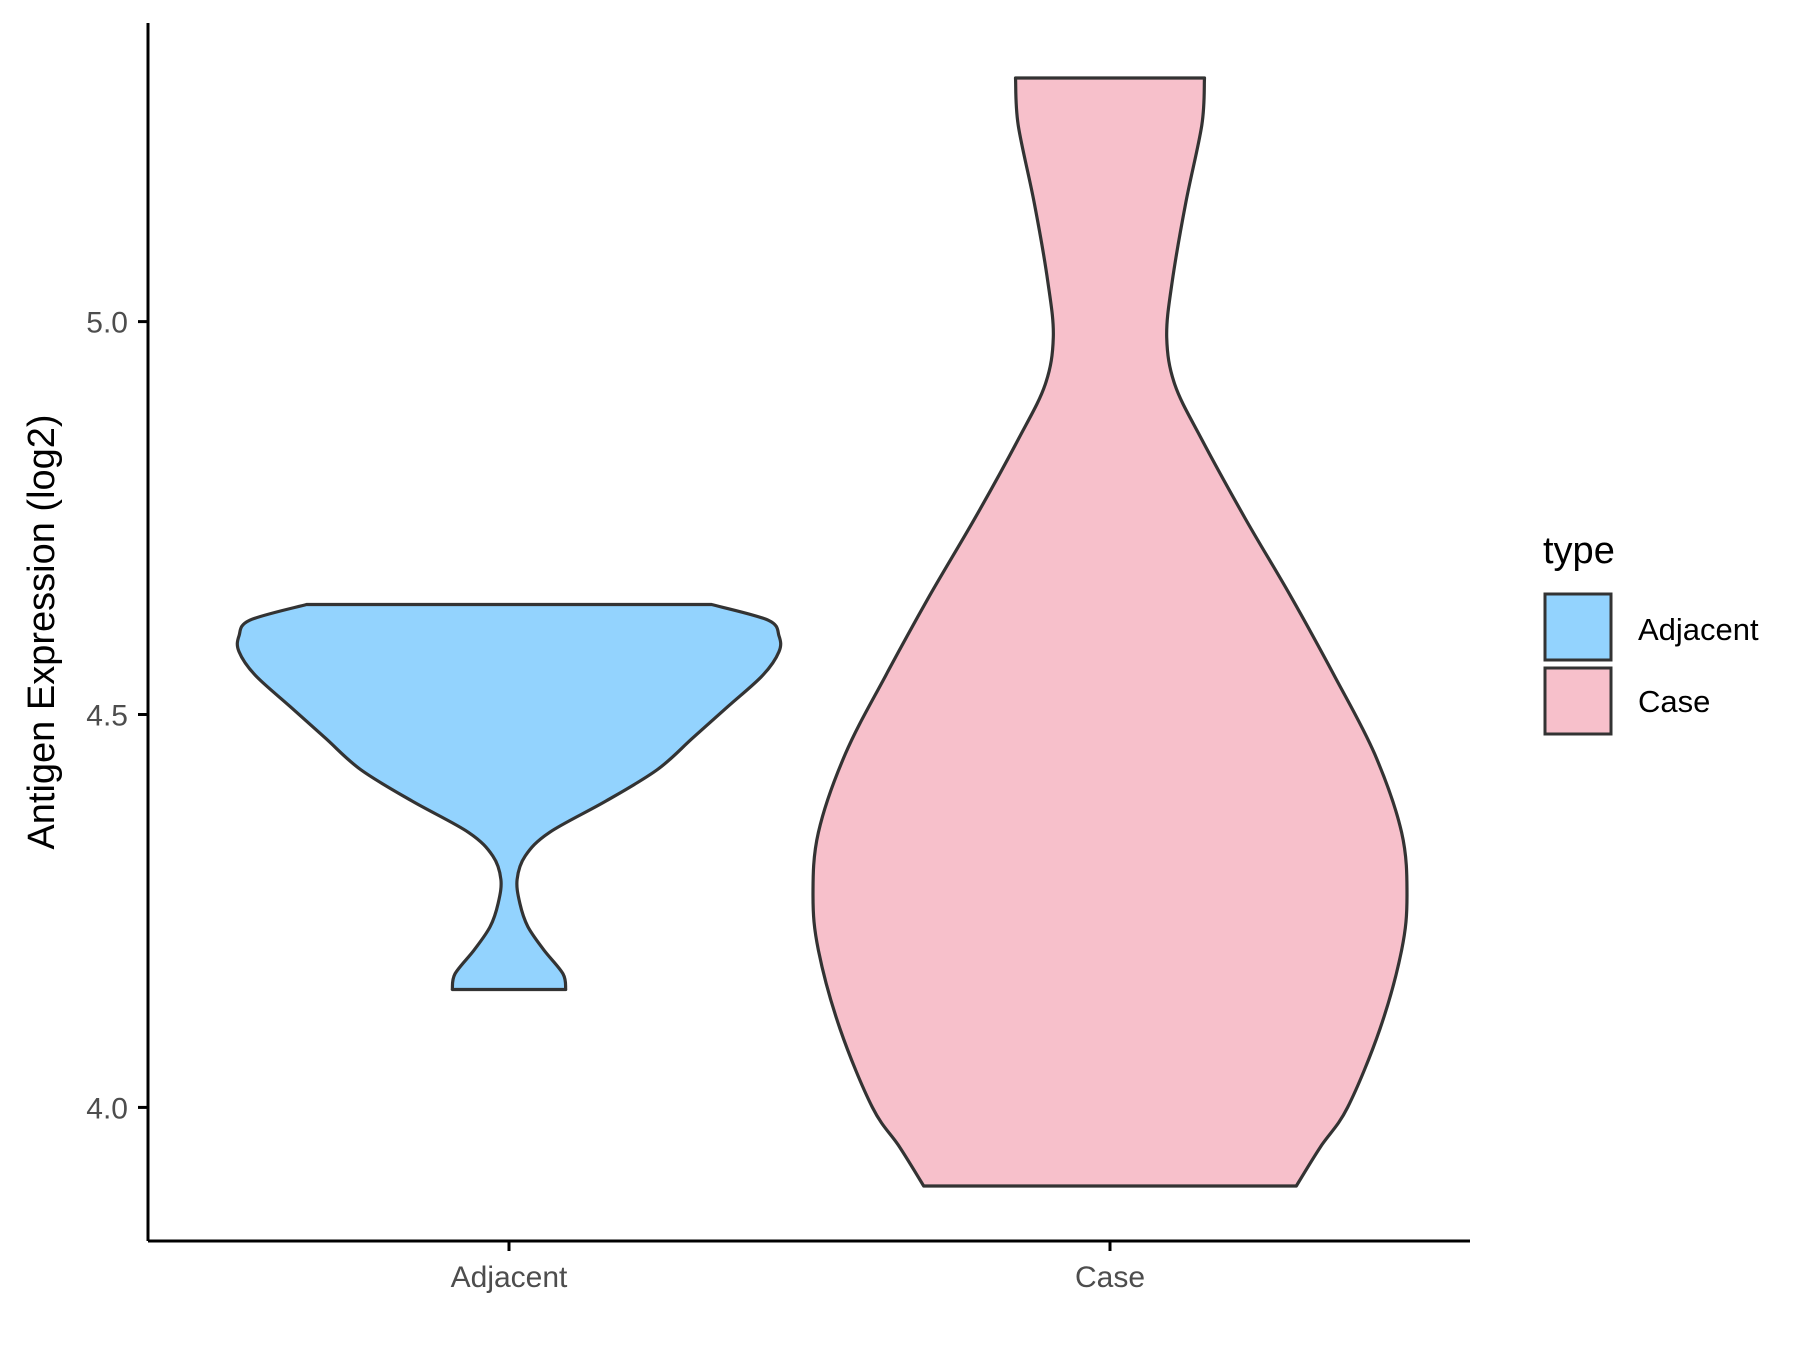 This screenshot has width=1800, height=1350. I want to click on legend: type Adjacent Case, so click(1651, 633).